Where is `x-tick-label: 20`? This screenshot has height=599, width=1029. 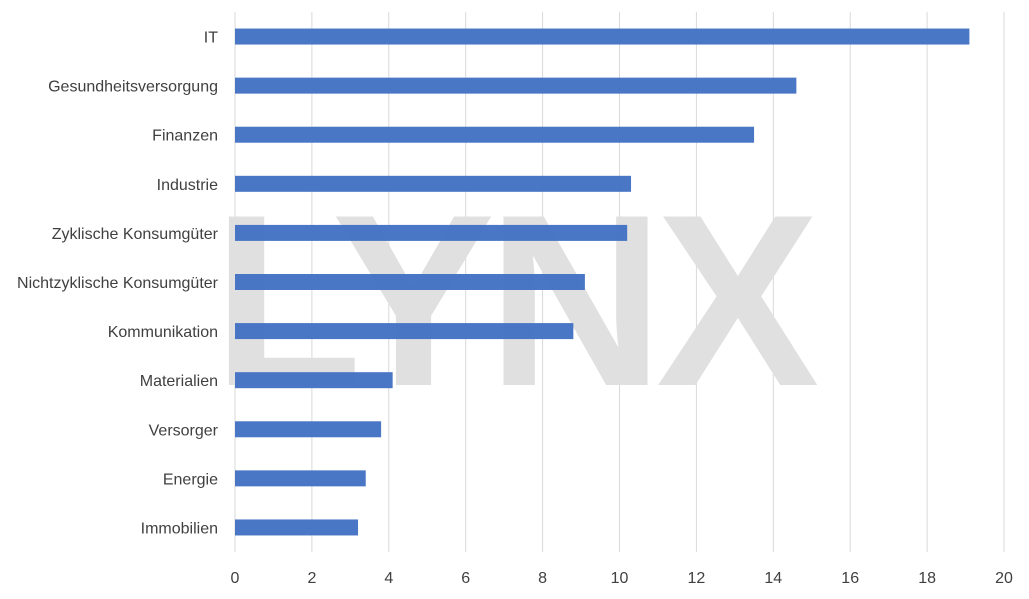
x-tick-label: 20 is located at coordinates (1004, 578).